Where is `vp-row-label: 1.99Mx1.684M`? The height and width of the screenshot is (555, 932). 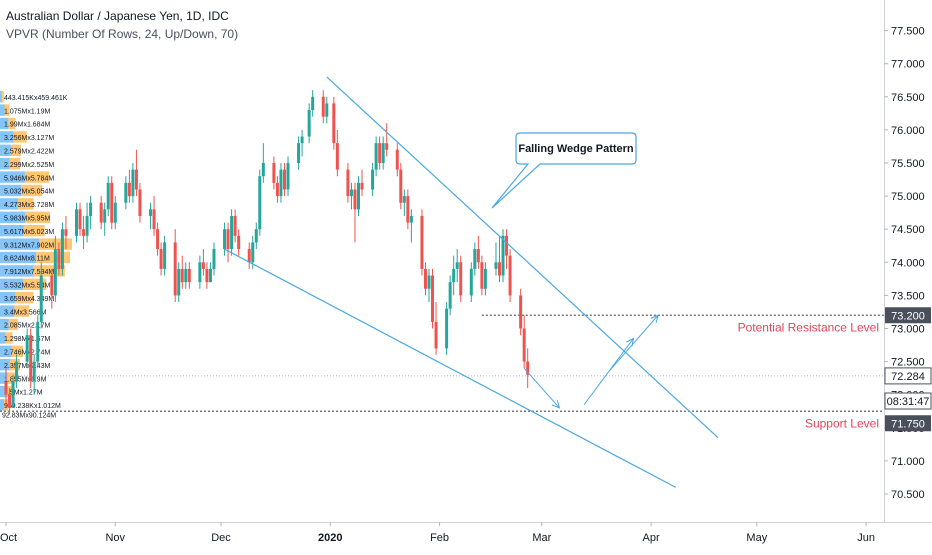 vp-row-label: 1.99Mx1.684M is located at coordinates (27, 125).